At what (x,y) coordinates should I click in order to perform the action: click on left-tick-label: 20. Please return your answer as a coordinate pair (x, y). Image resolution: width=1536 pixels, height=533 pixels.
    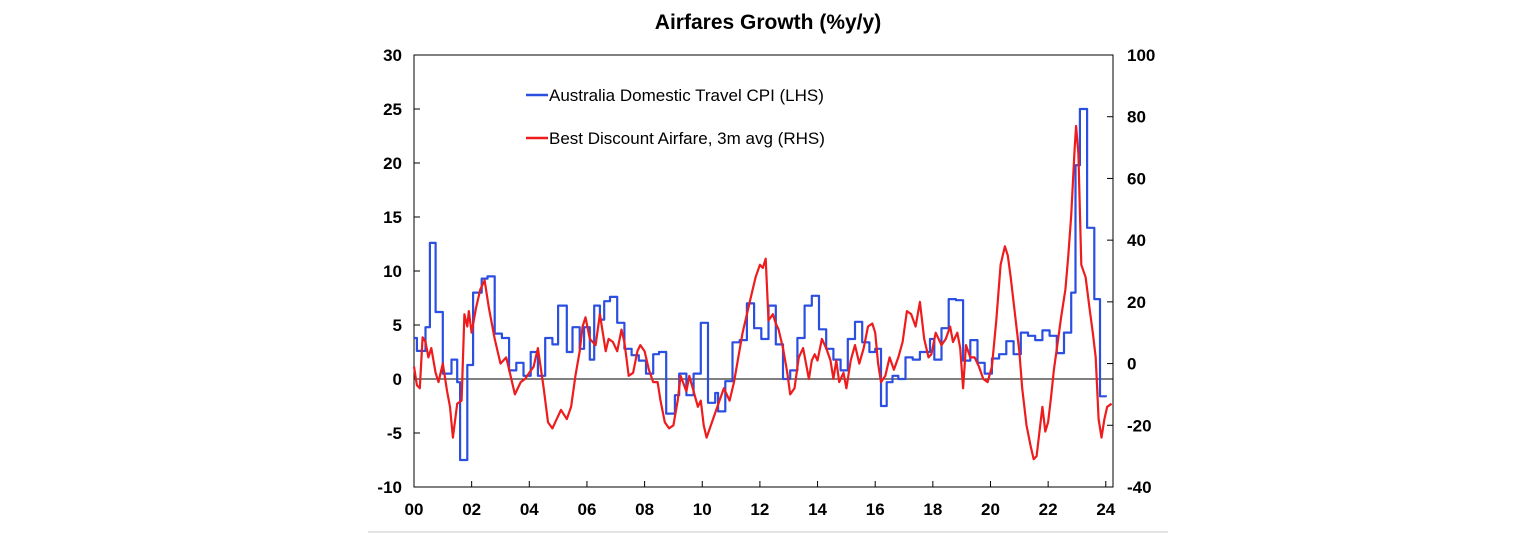
    Looking at the image, I should click on (392, 163).